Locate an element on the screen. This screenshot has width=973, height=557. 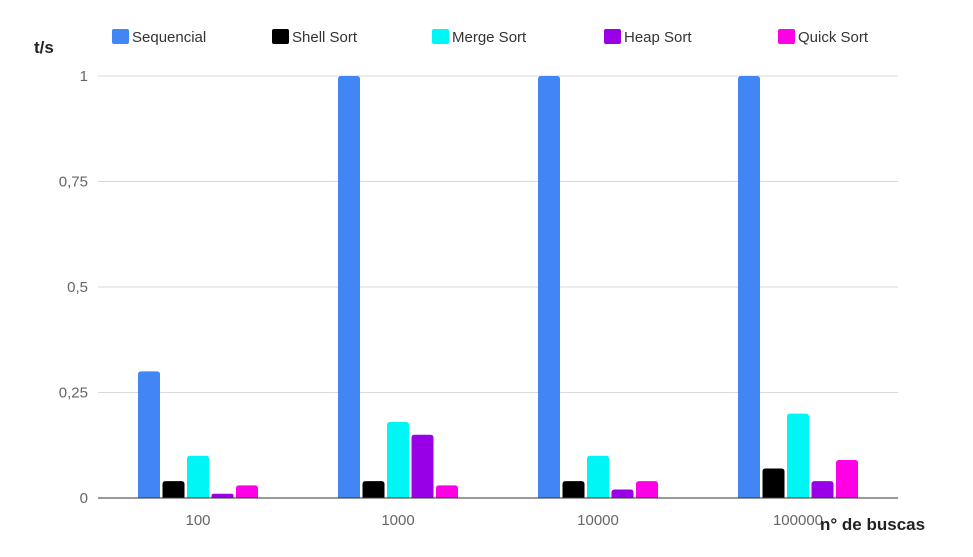
x-tick-label: 100 is located at coordinates (197, 520).